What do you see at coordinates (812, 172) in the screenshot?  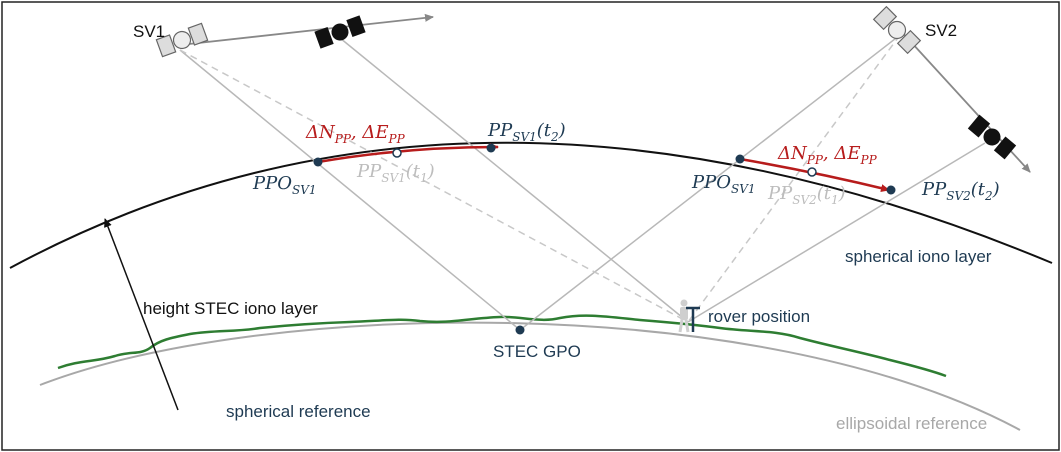 I see `pp-sv2-t1-point` at bounding box center [812, 172].